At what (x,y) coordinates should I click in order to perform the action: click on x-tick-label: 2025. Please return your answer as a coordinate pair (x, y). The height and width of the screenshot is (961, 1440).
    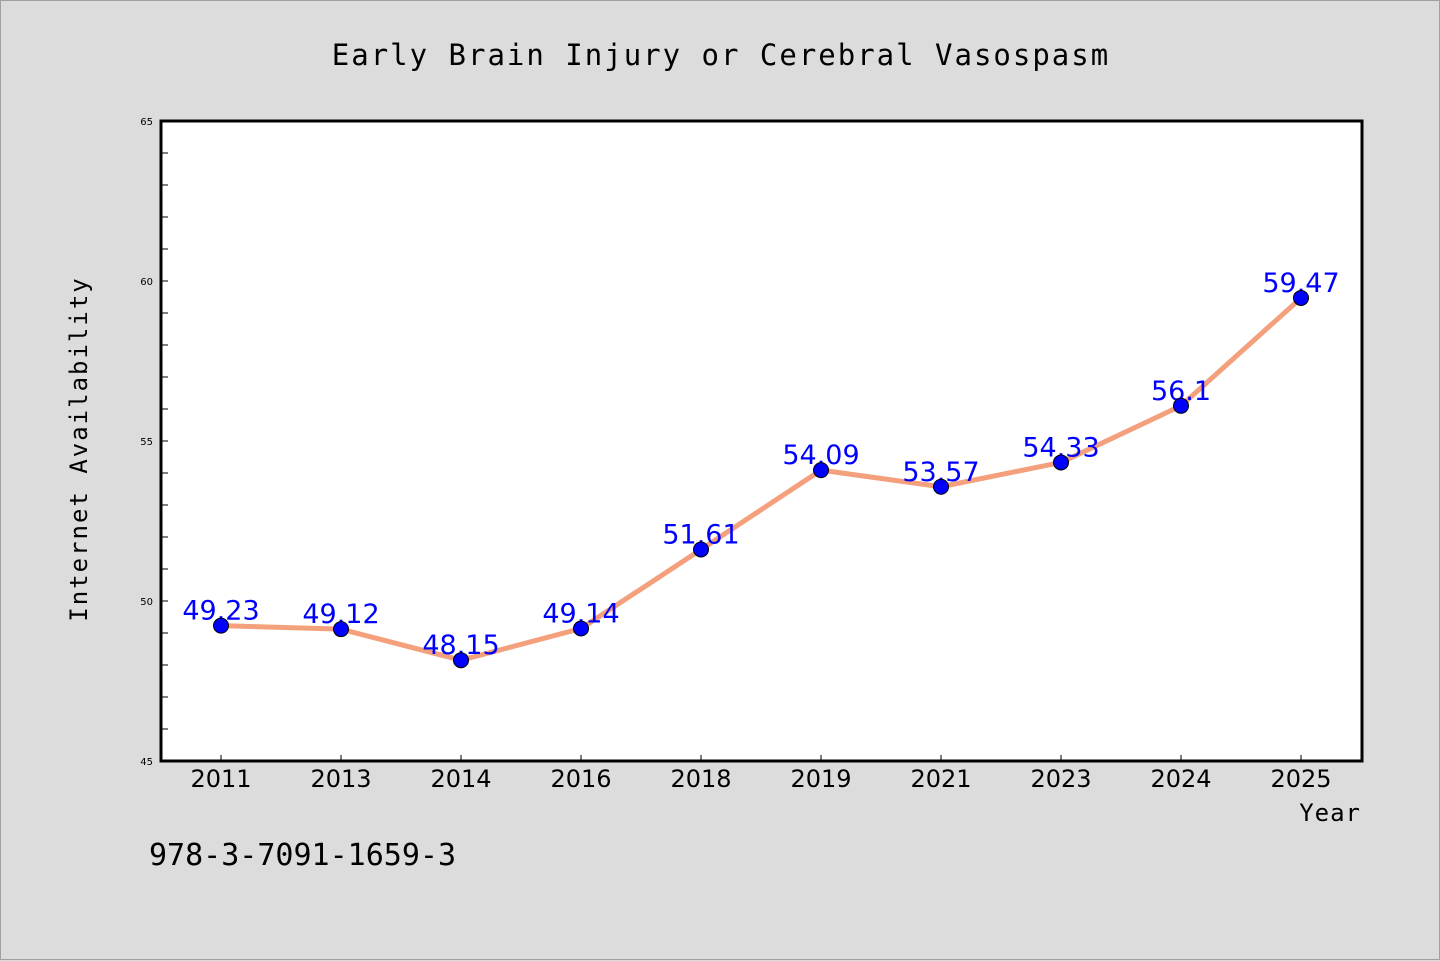
    Looking at the image, I should click on (1300, 779).